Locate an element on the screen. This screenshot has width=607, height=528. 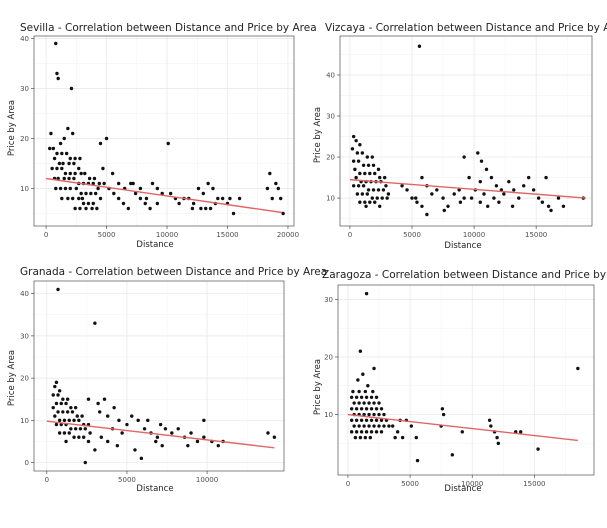
y-tick-label: 20 is located at coordinates (328, 357).